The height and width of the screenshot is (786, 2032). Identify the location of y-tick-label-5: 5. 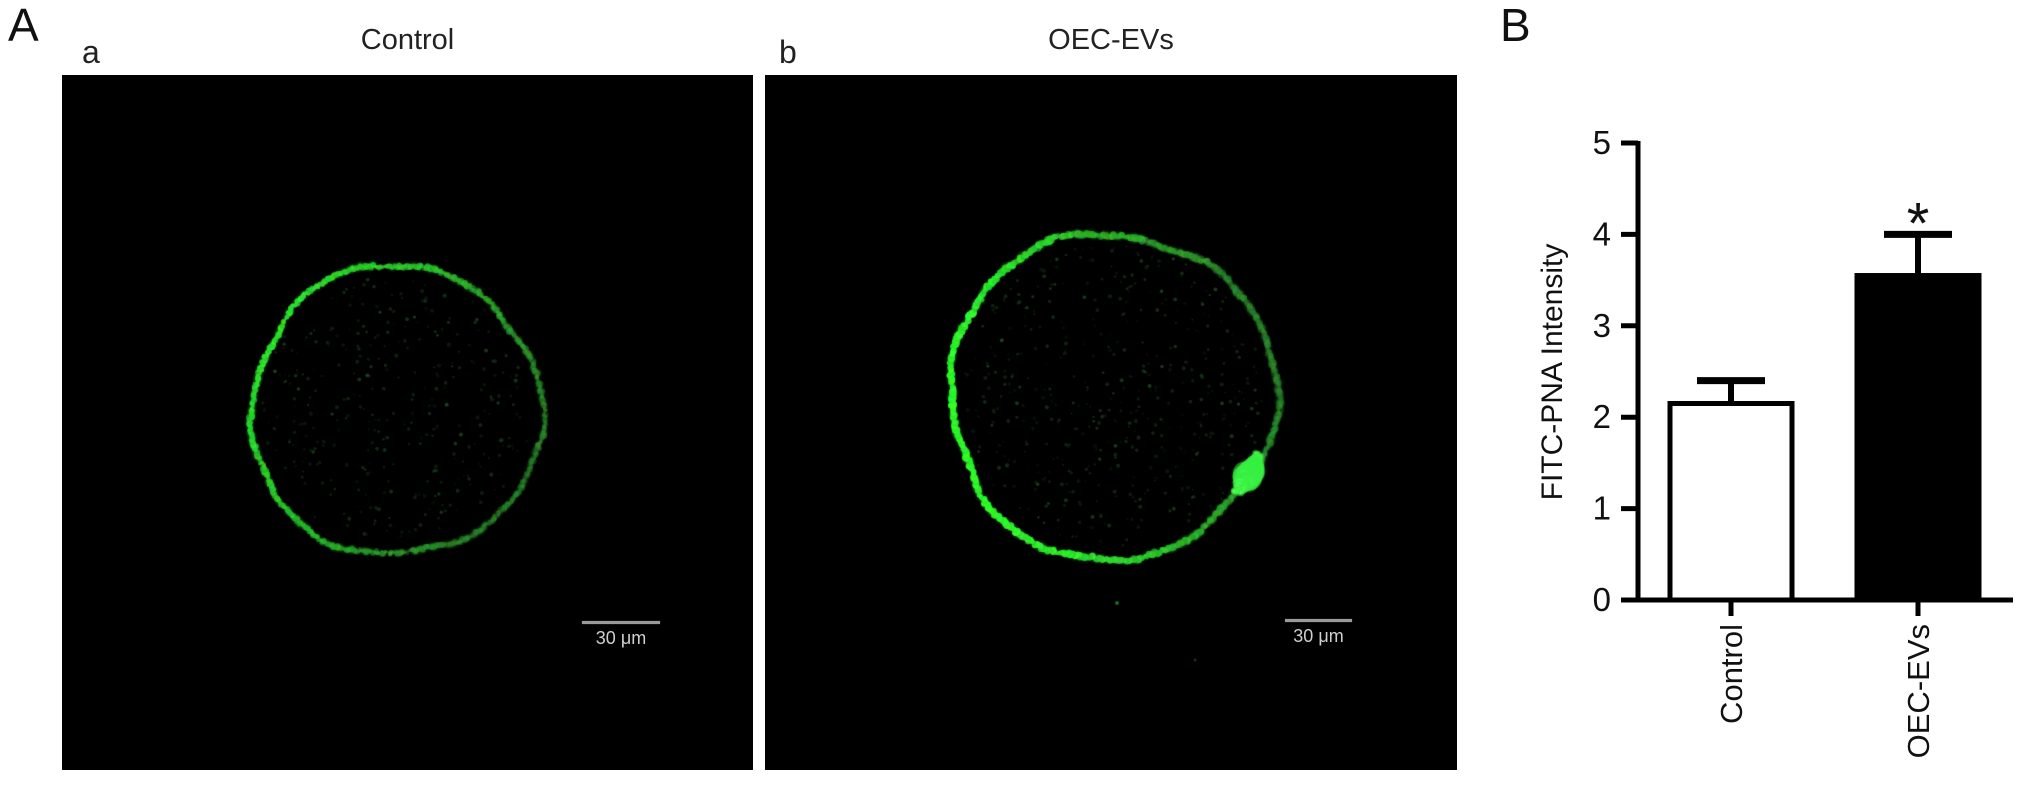
(1602, 142).